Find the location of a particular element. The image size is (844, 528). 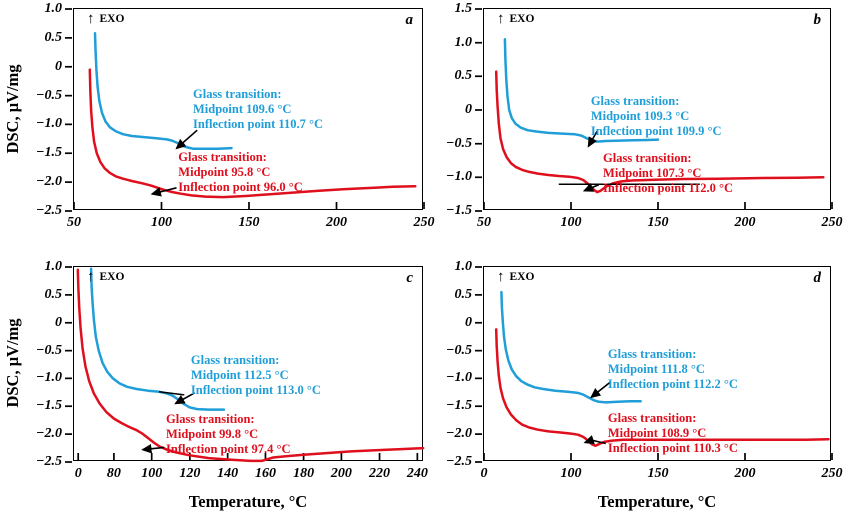

x-tick-label: 240 is located at coordinates (417, 473).